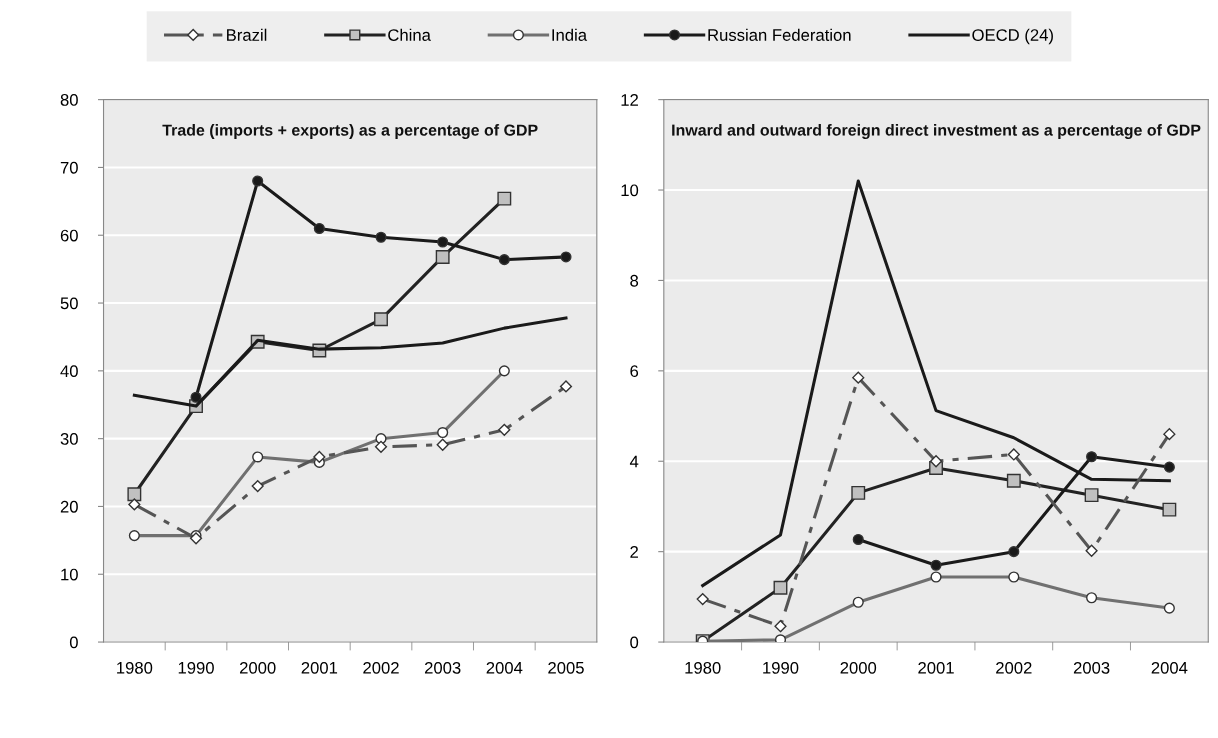  I want to click on text: Trade (imports + exports) as a percentage of GDP, so click(350, 131).